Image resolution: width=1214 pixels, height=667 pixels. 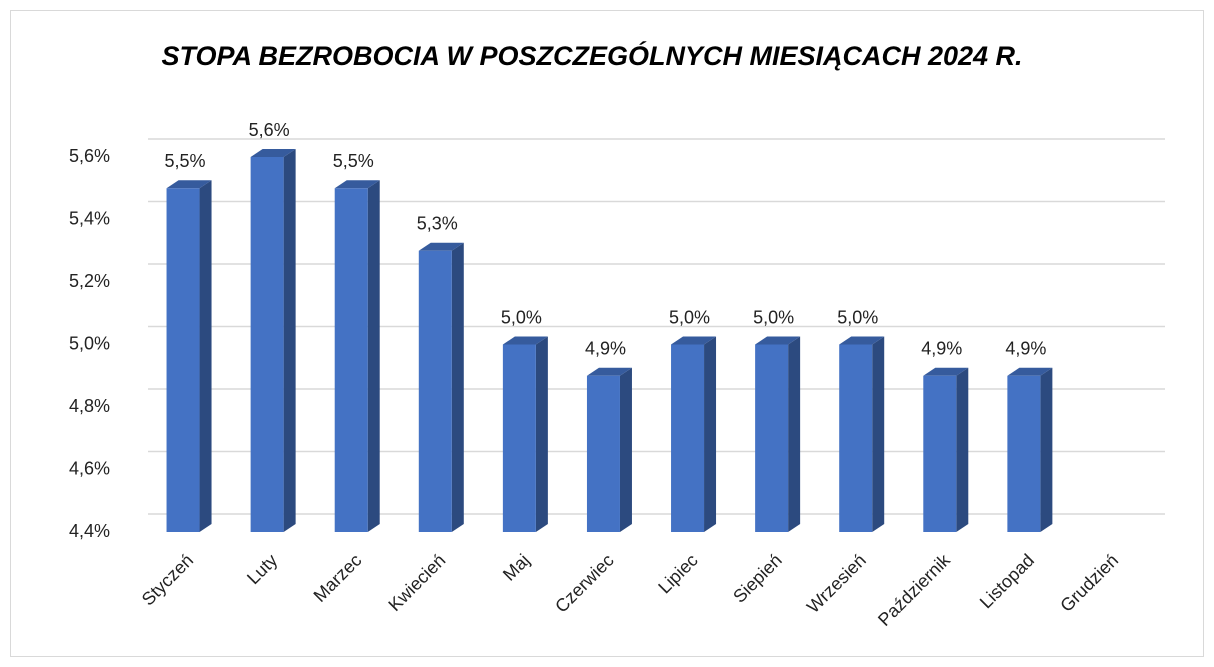 I want to click on y-tick-label: 5,0%, so click(x=89, y=343).